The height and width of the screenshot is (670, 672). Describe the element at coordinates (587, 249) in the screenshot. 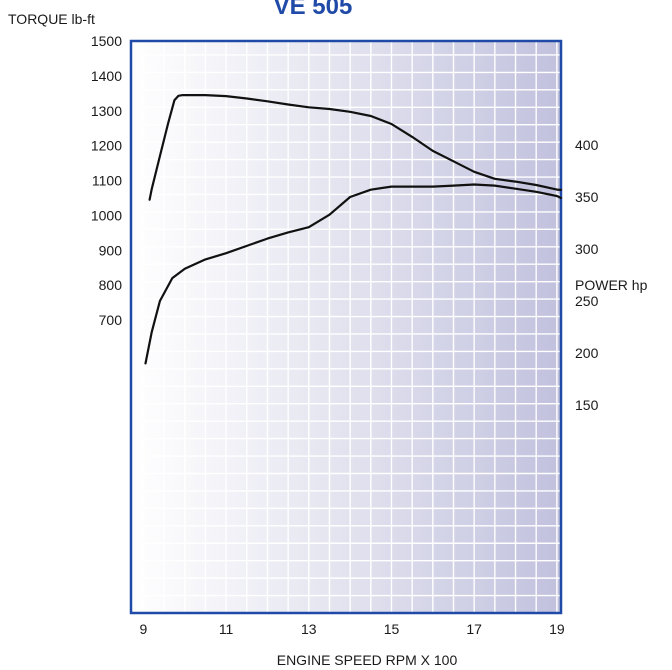

I see `right-tick-label: 300` at that location.